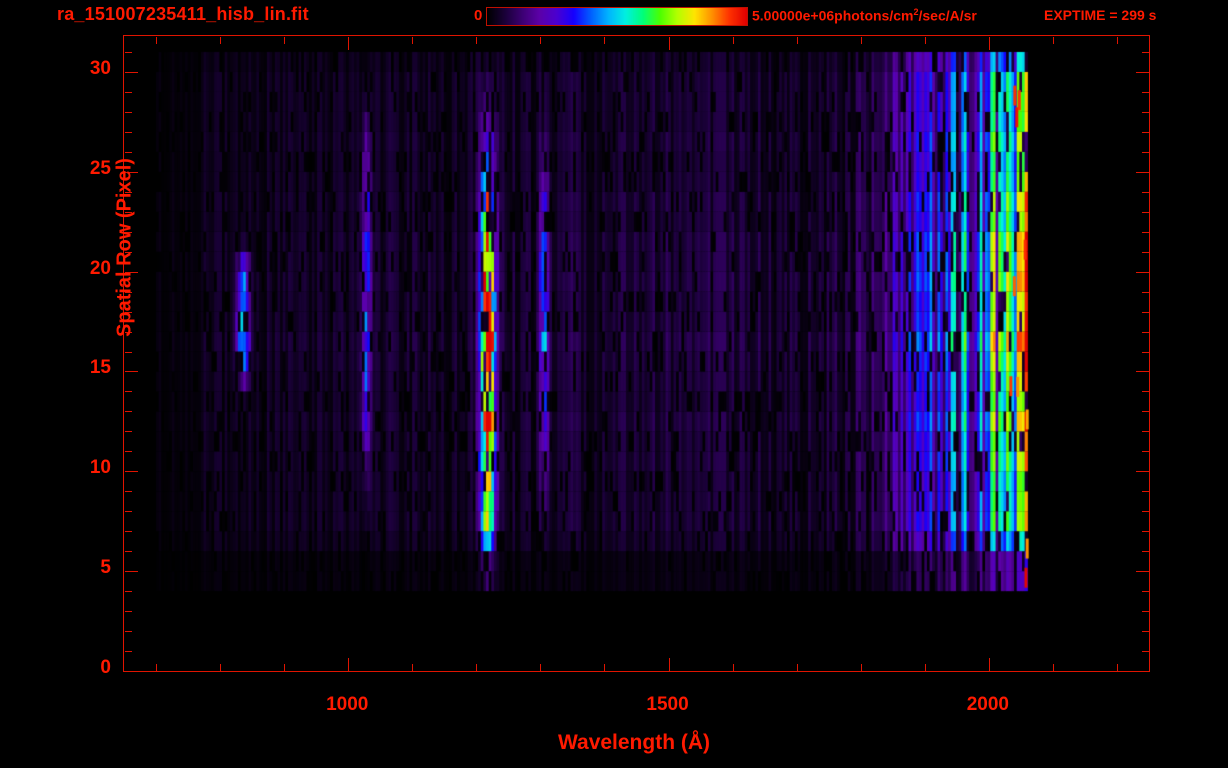  I want to click on y-axis-title: Spatial Row (Pixel), so click(124, 247).